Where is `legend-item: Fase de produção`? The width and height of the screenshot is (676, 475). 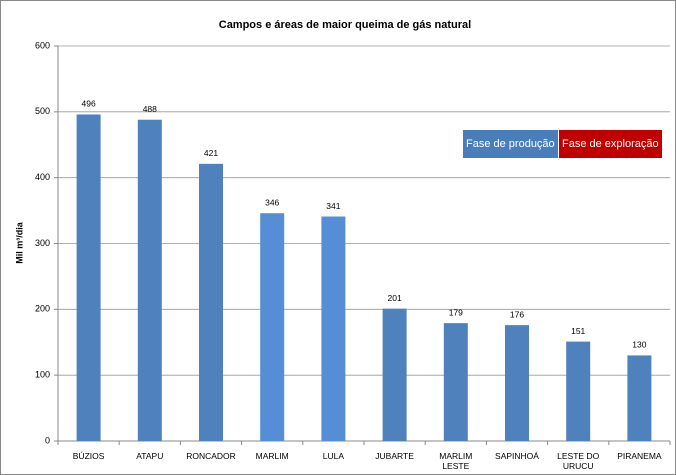 legend-item: Fase de produção is located at coordinates (510, 144).